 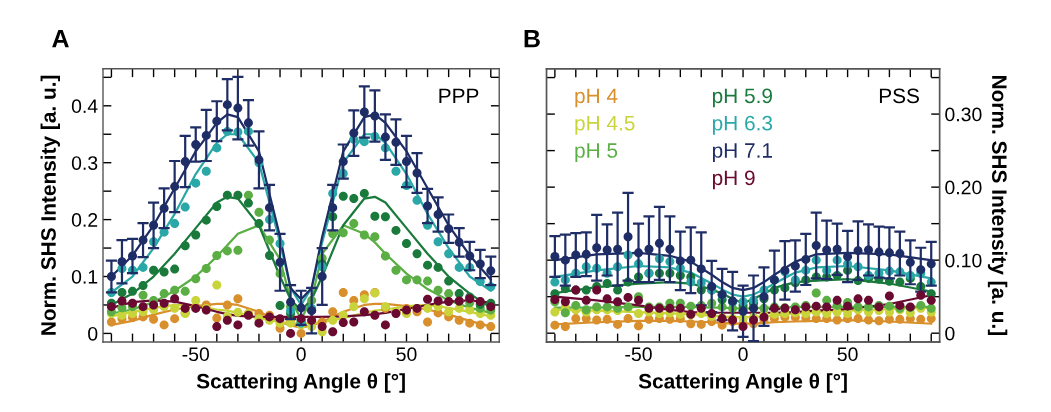 What do you see at coordinates (742, 98) in the screenshot?
I see `text: pH 5.9` at bounding box center [742, 98].